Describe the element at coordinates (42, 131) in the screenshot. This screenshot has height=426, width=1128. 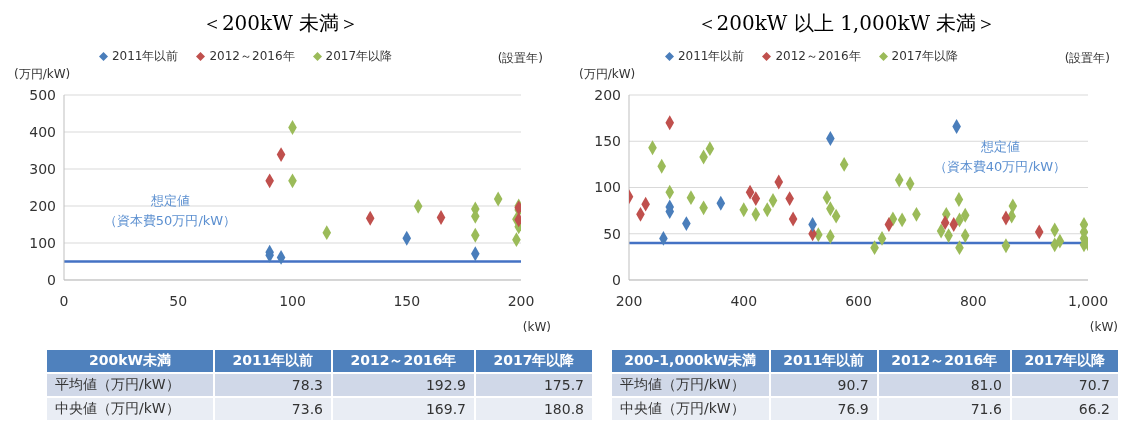
I see `y-tick-label: 400` at that location.